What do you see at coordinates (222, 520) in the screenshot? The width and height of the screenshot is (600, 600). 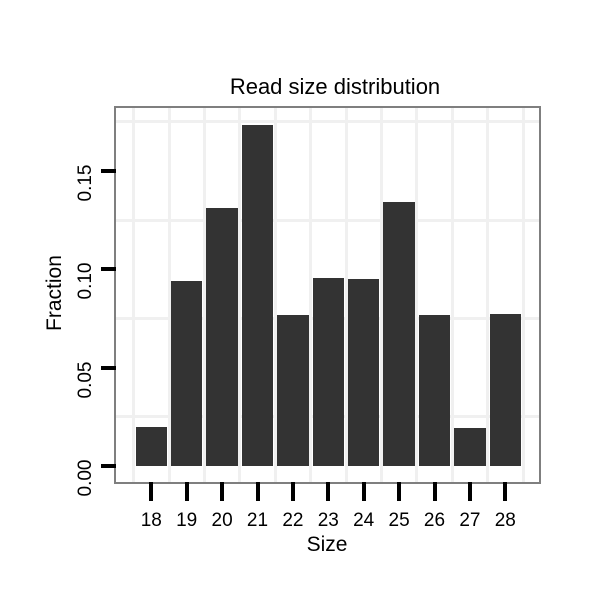 I see `x-tick-label: 20` at bounding box center [222, 520].